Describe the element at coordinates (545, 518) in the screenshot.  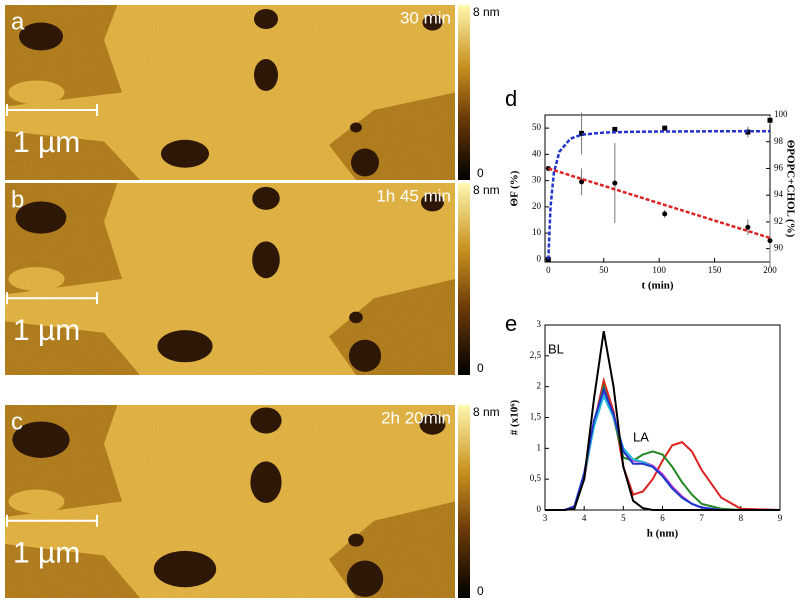
I see `x-tick-label: 3` at that location.